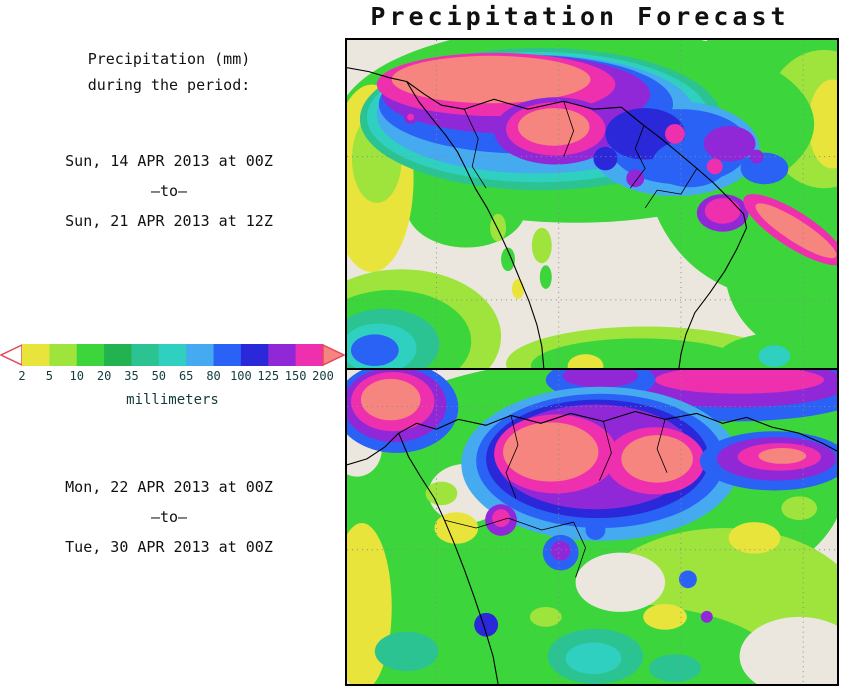 The image size is (843, 694). Describe the element at coordinates (131, 376) in the screenshot. I see `legend-tick-label: 35` at that location.